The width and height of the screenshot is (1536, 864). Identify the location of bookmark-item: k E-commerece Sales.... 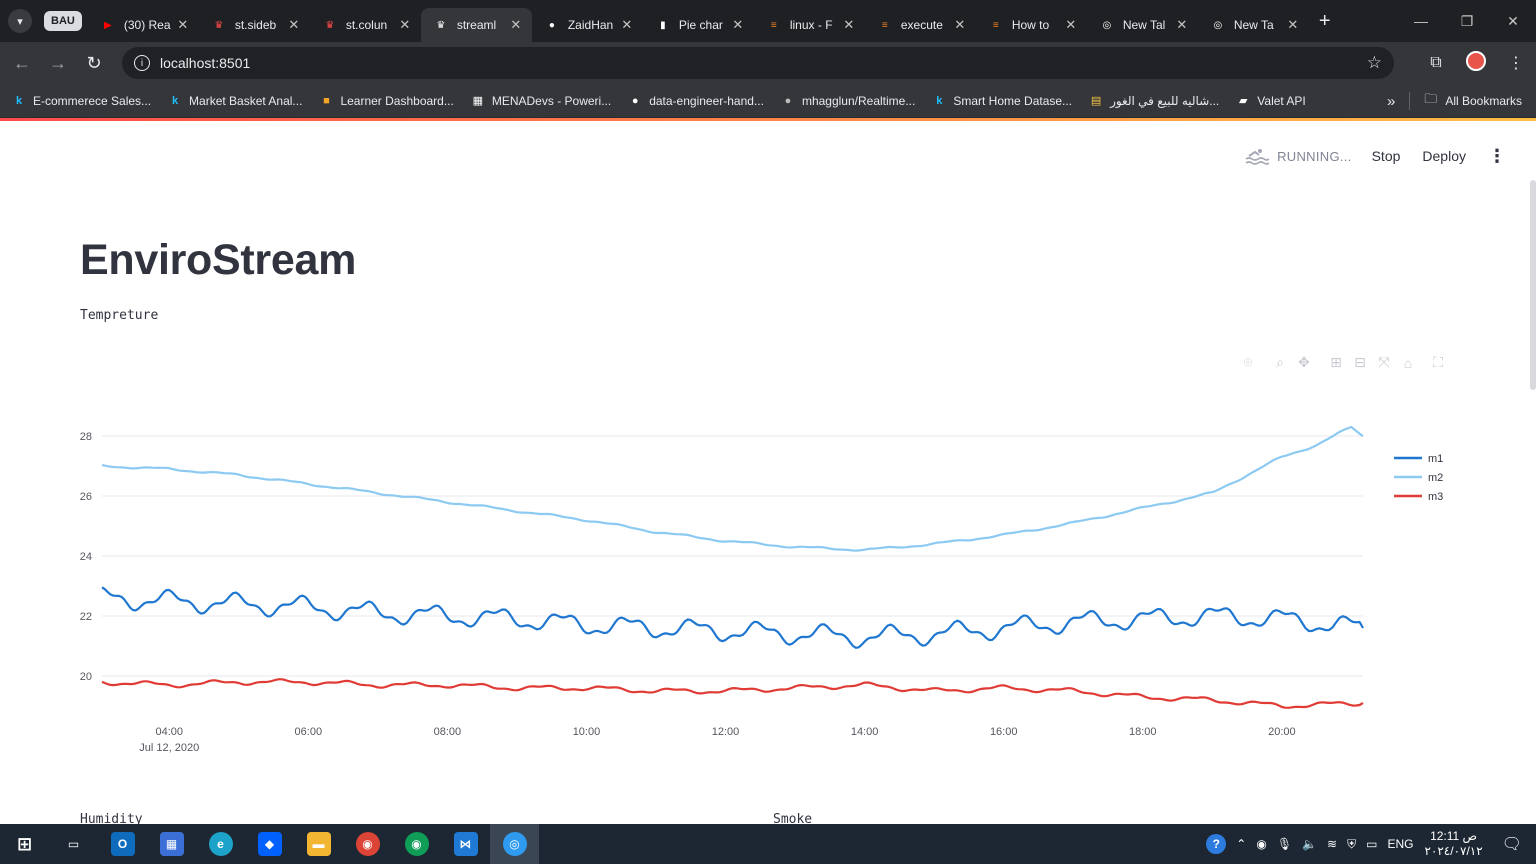
(81, 101).